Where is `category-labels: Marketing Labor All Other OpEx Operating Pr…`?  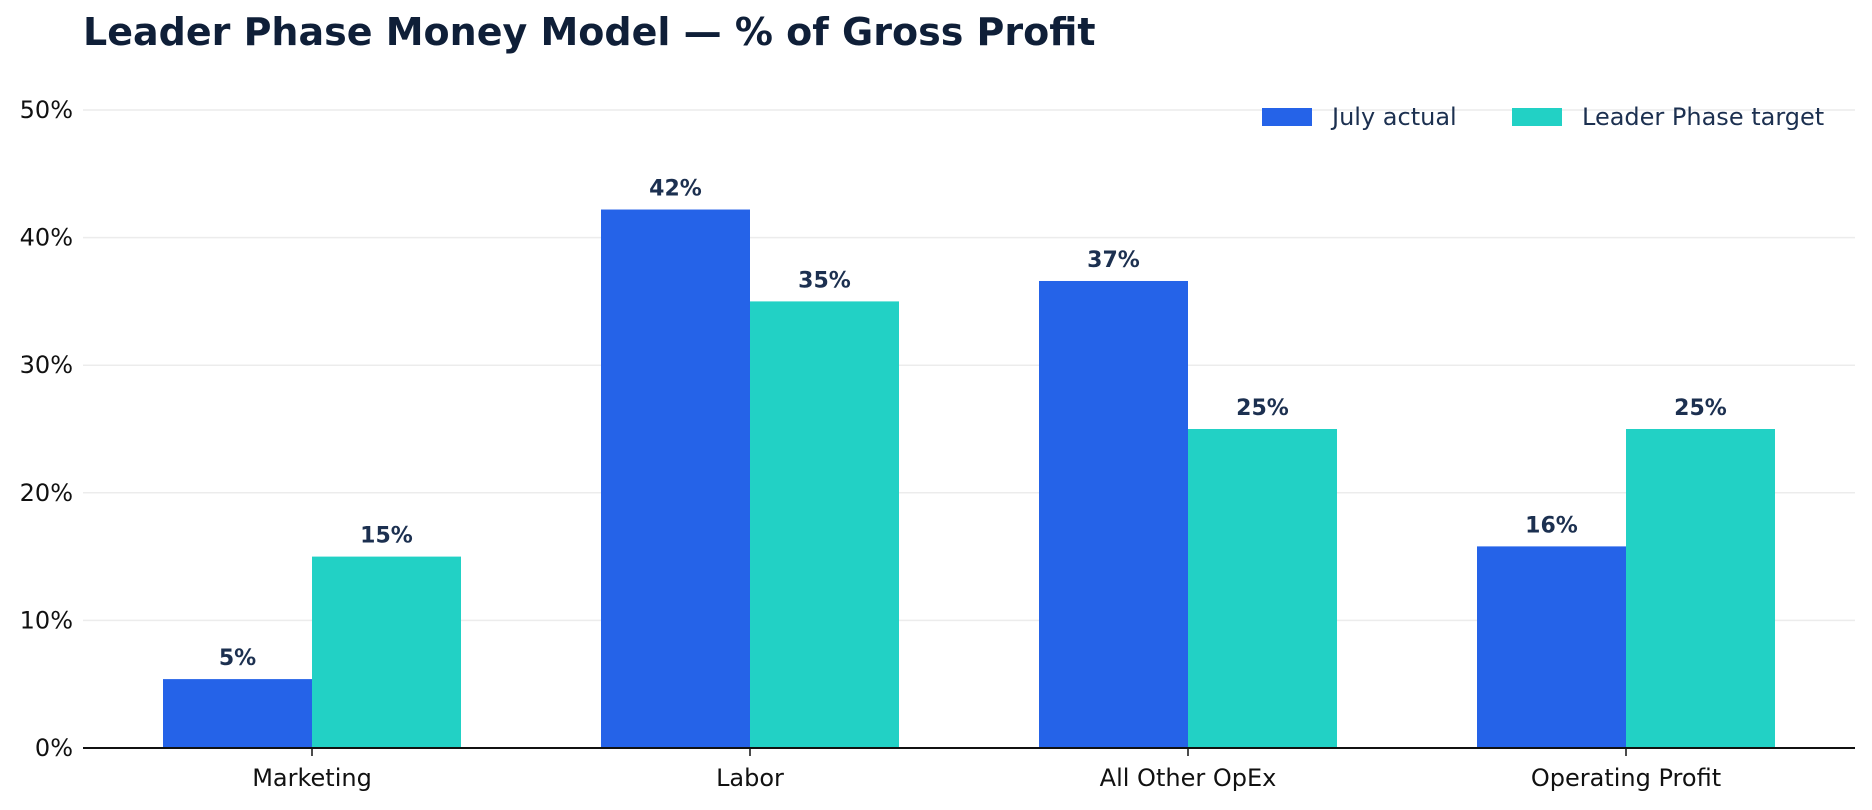 category-labels: Marketing Labor All Other OpEx Operating Pr… is located at coordinates (986, 778).